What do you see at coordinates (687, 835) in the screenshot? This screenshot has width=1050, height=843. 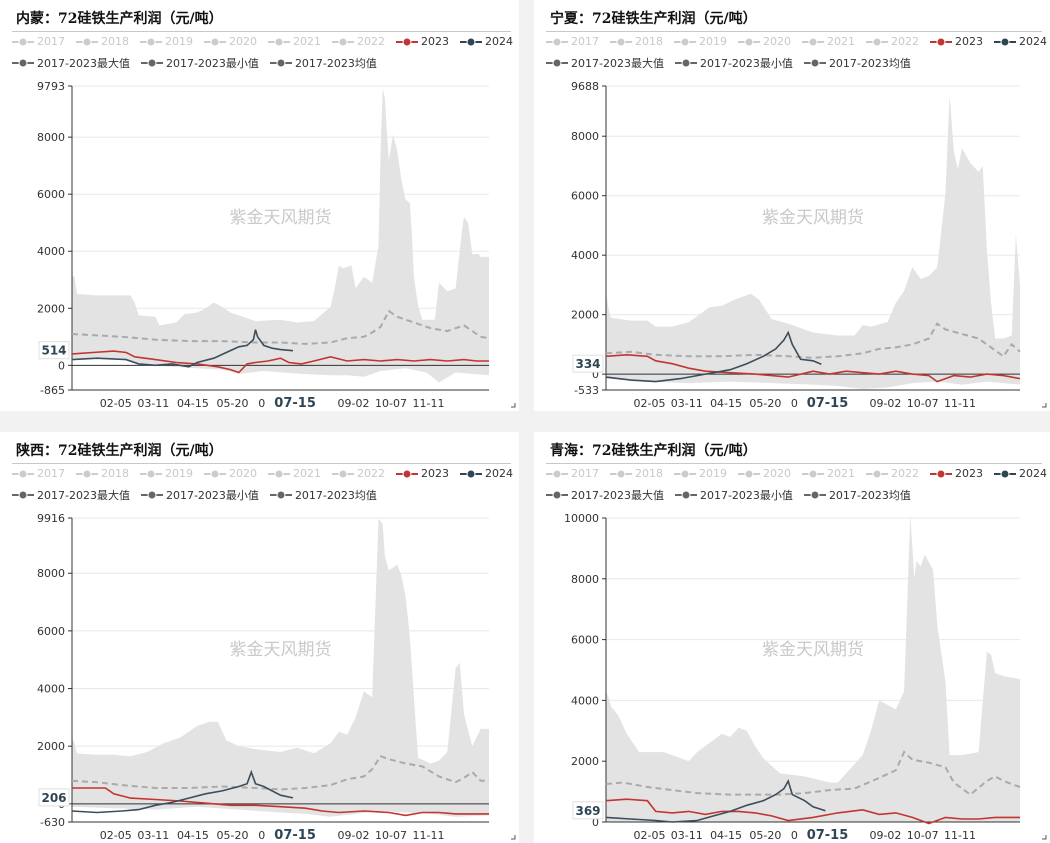 I see `x-tick-label: 03-11` at bounding box center [687, 835].